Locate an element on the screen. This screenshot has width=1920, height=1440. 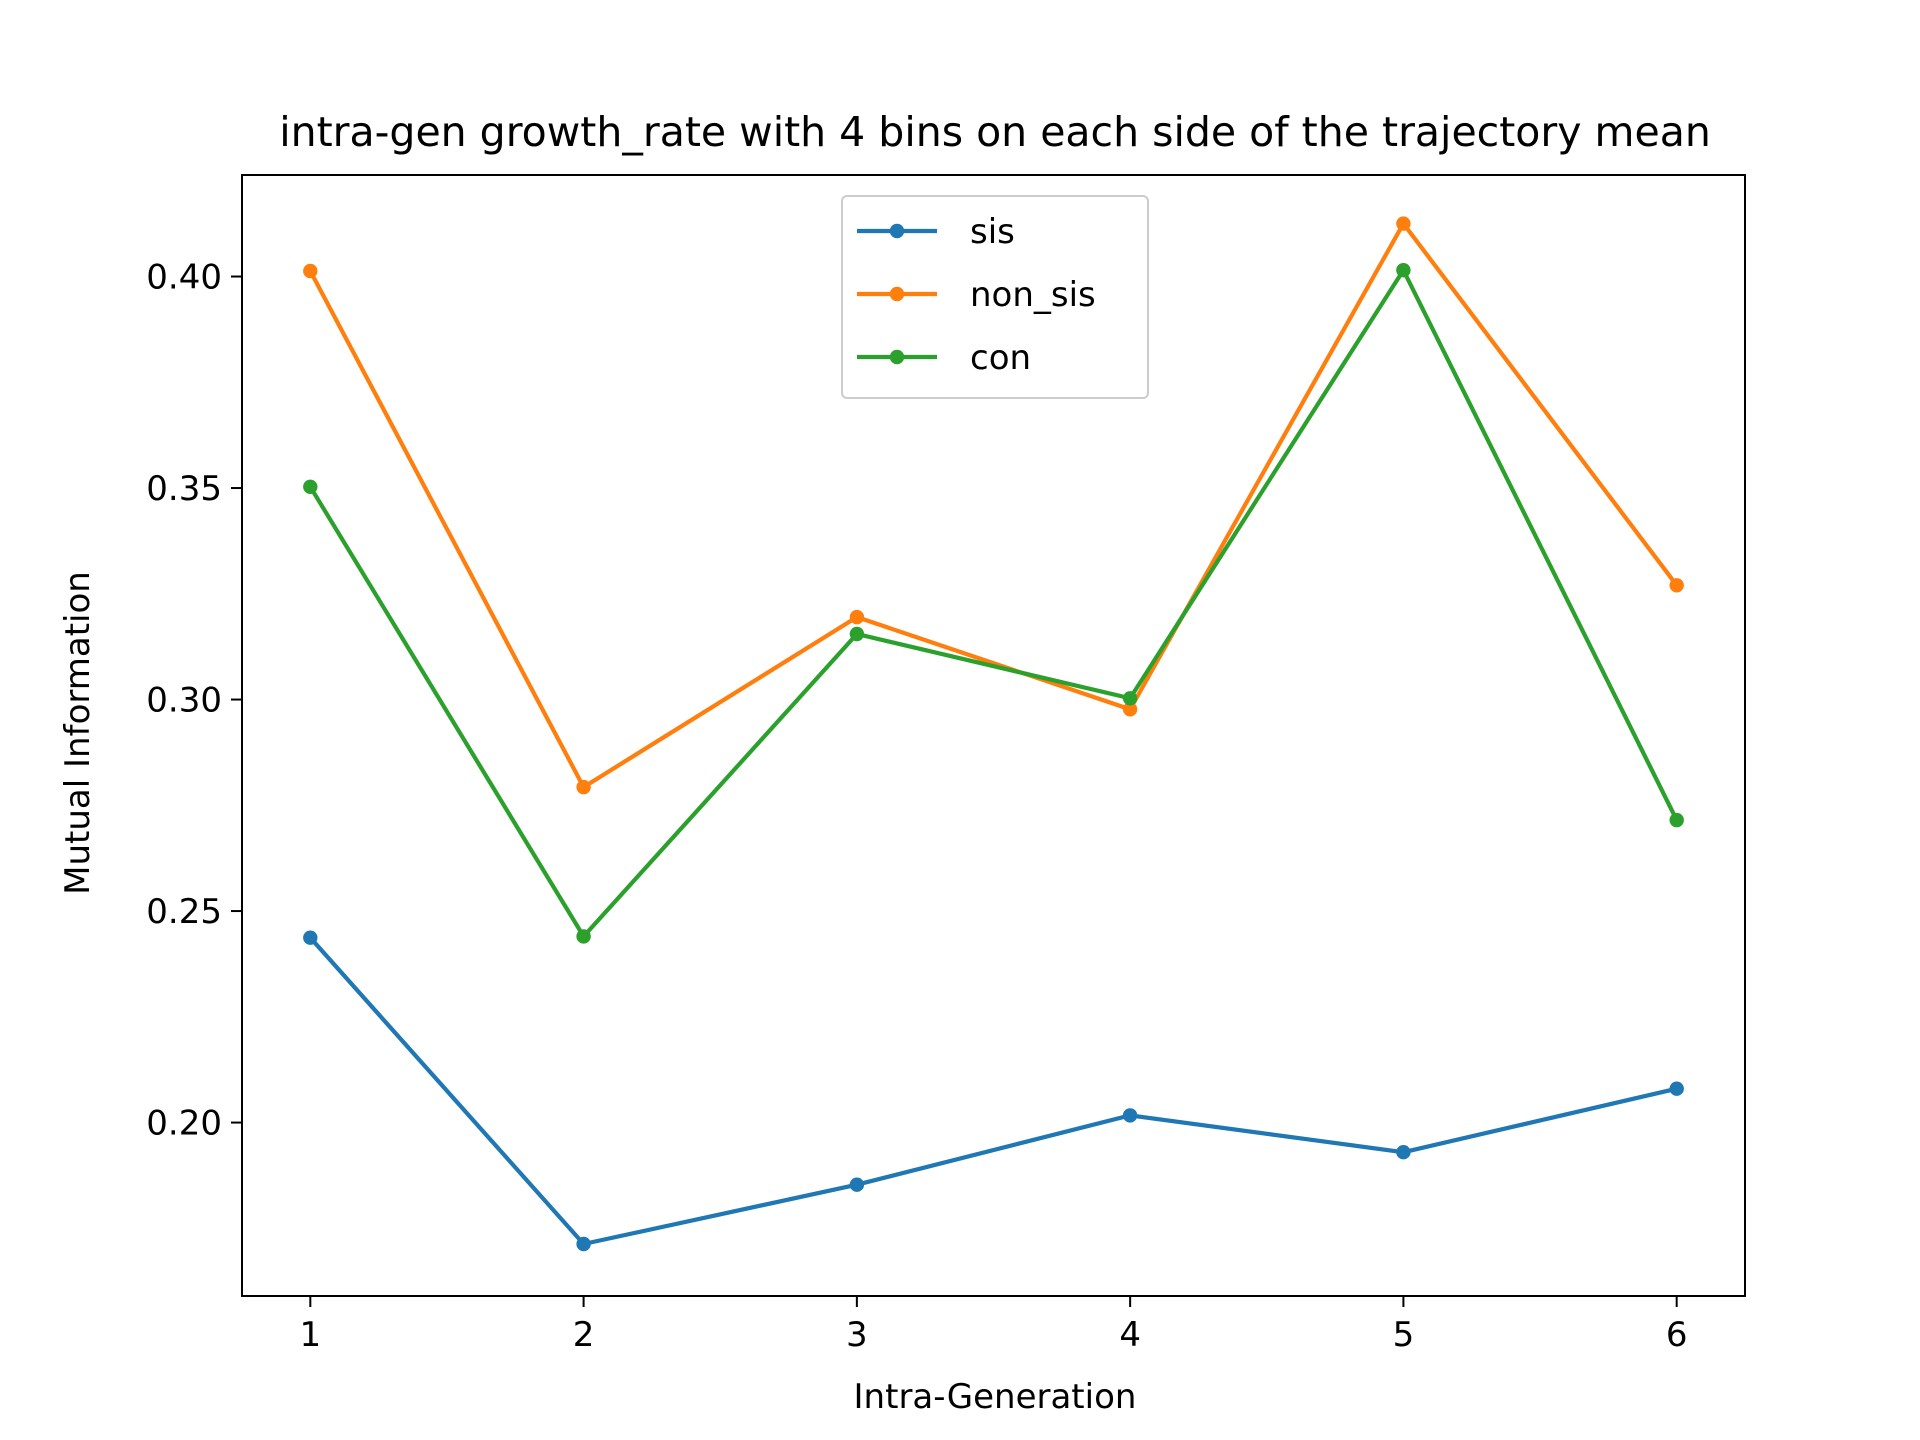
legend-frame is located at coordinates (995, 297).